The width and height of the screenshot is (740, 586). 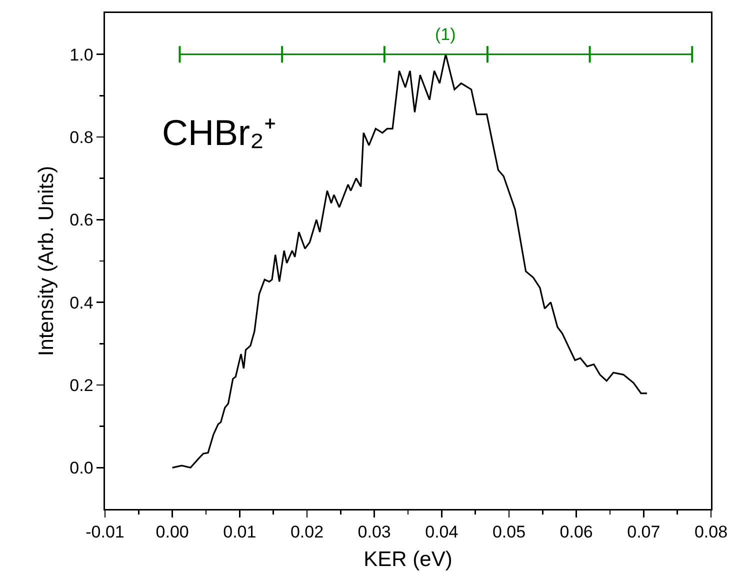 I want to click on y-tick-label: 0.0, so click(x=82, y=468).